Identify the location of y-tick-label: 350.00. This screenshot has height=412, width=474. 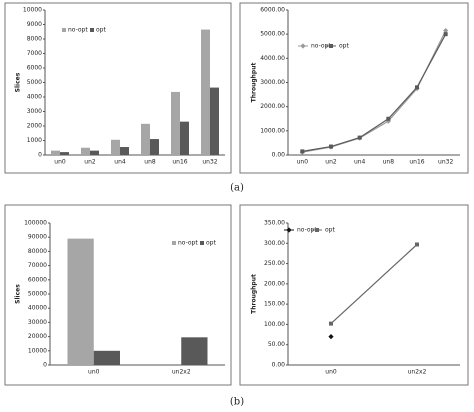
(274, 223).